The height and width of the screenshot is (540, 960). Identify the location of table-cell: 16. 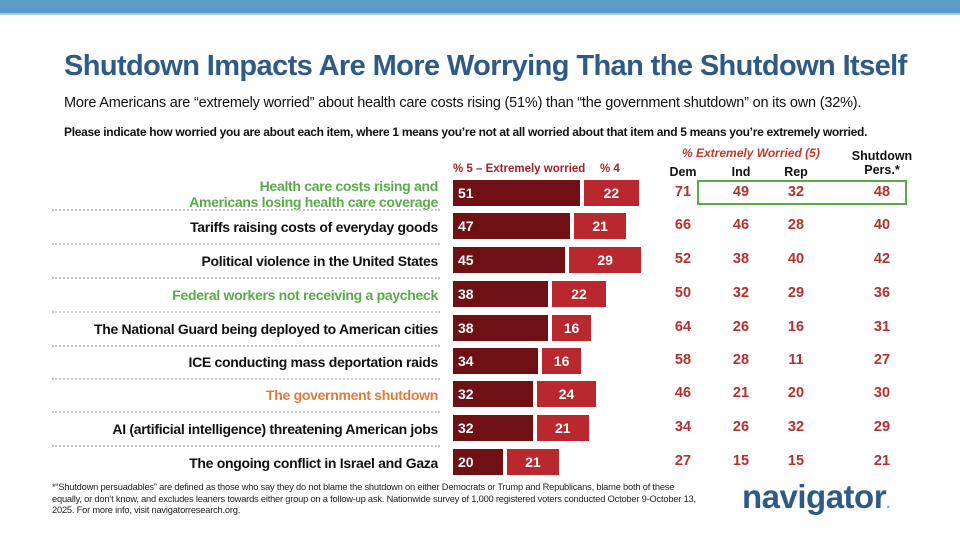
(796, 327).